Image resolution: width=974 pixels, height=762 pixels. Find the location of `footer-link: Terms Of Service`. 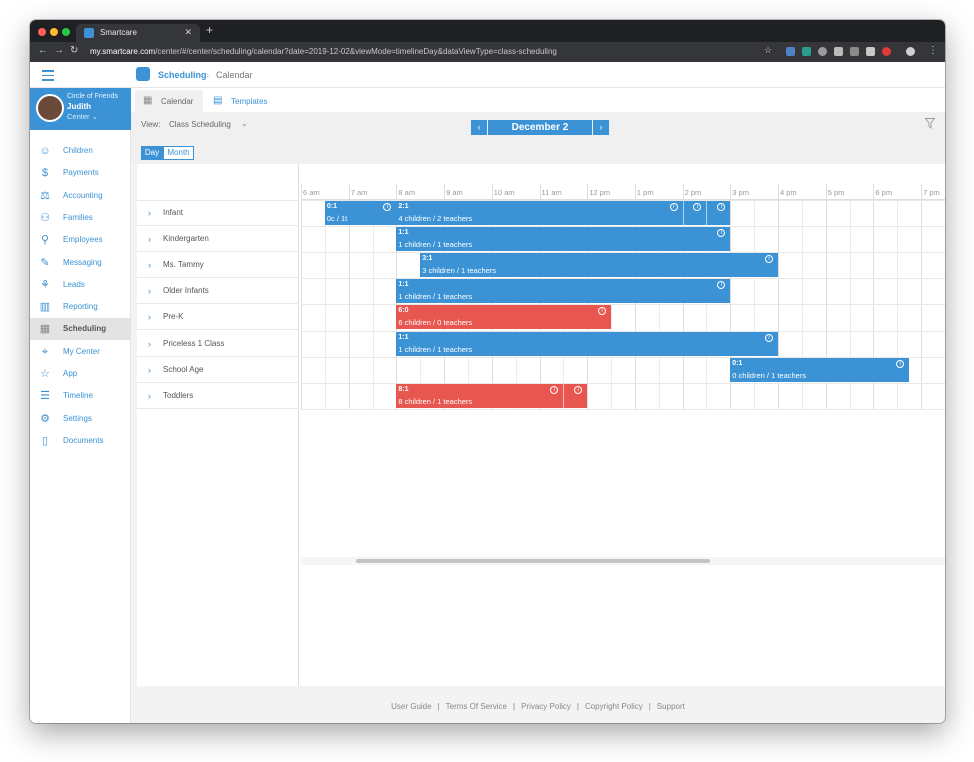

footer-link: Terms Of Service is located at coordinates (476, 706).